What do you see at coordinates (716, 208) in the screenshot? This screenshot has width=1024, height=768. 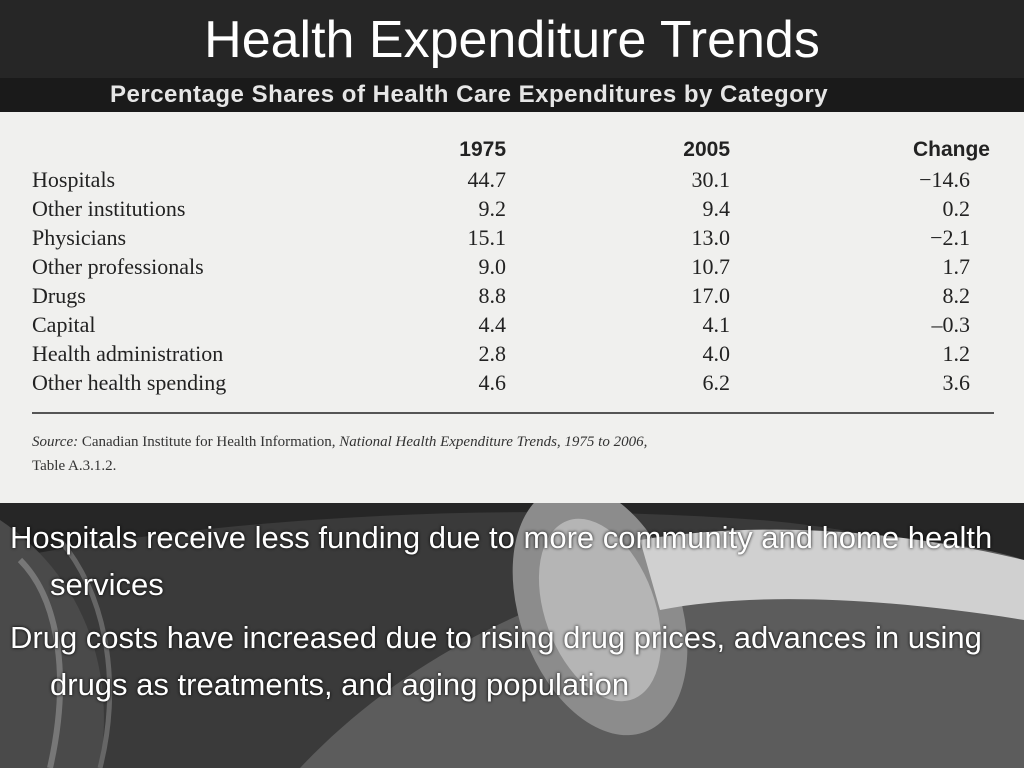 I see `value-2005: 9.4` at bounding box center [716, 208].